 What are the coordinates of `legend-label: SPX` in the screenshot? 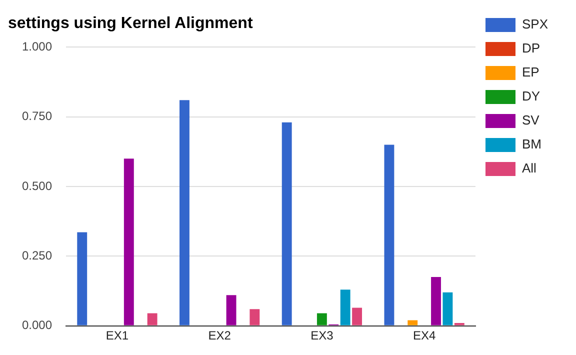 It's located at (535, 24).